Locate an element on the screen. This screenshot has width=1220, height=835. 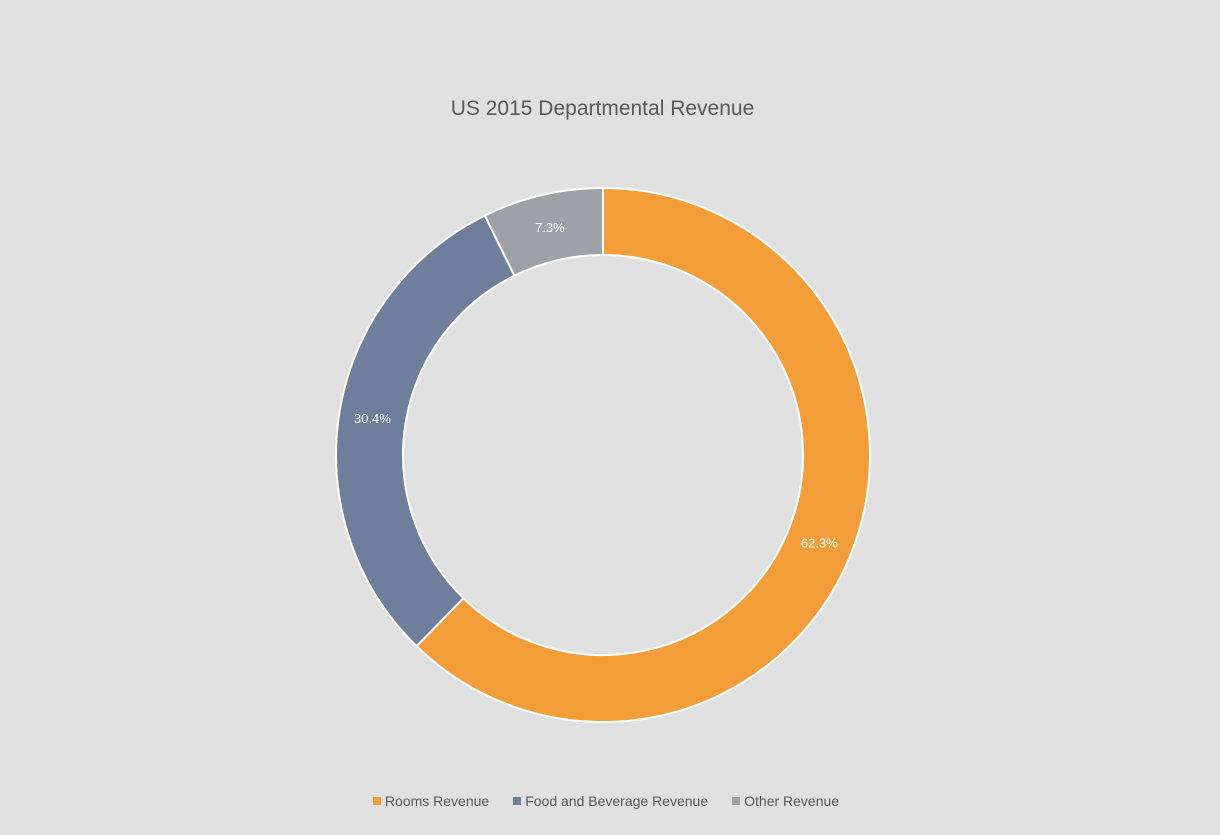
data-label-food-and-beverage-revenue: 30.4% is located at coordinates (372, 418).